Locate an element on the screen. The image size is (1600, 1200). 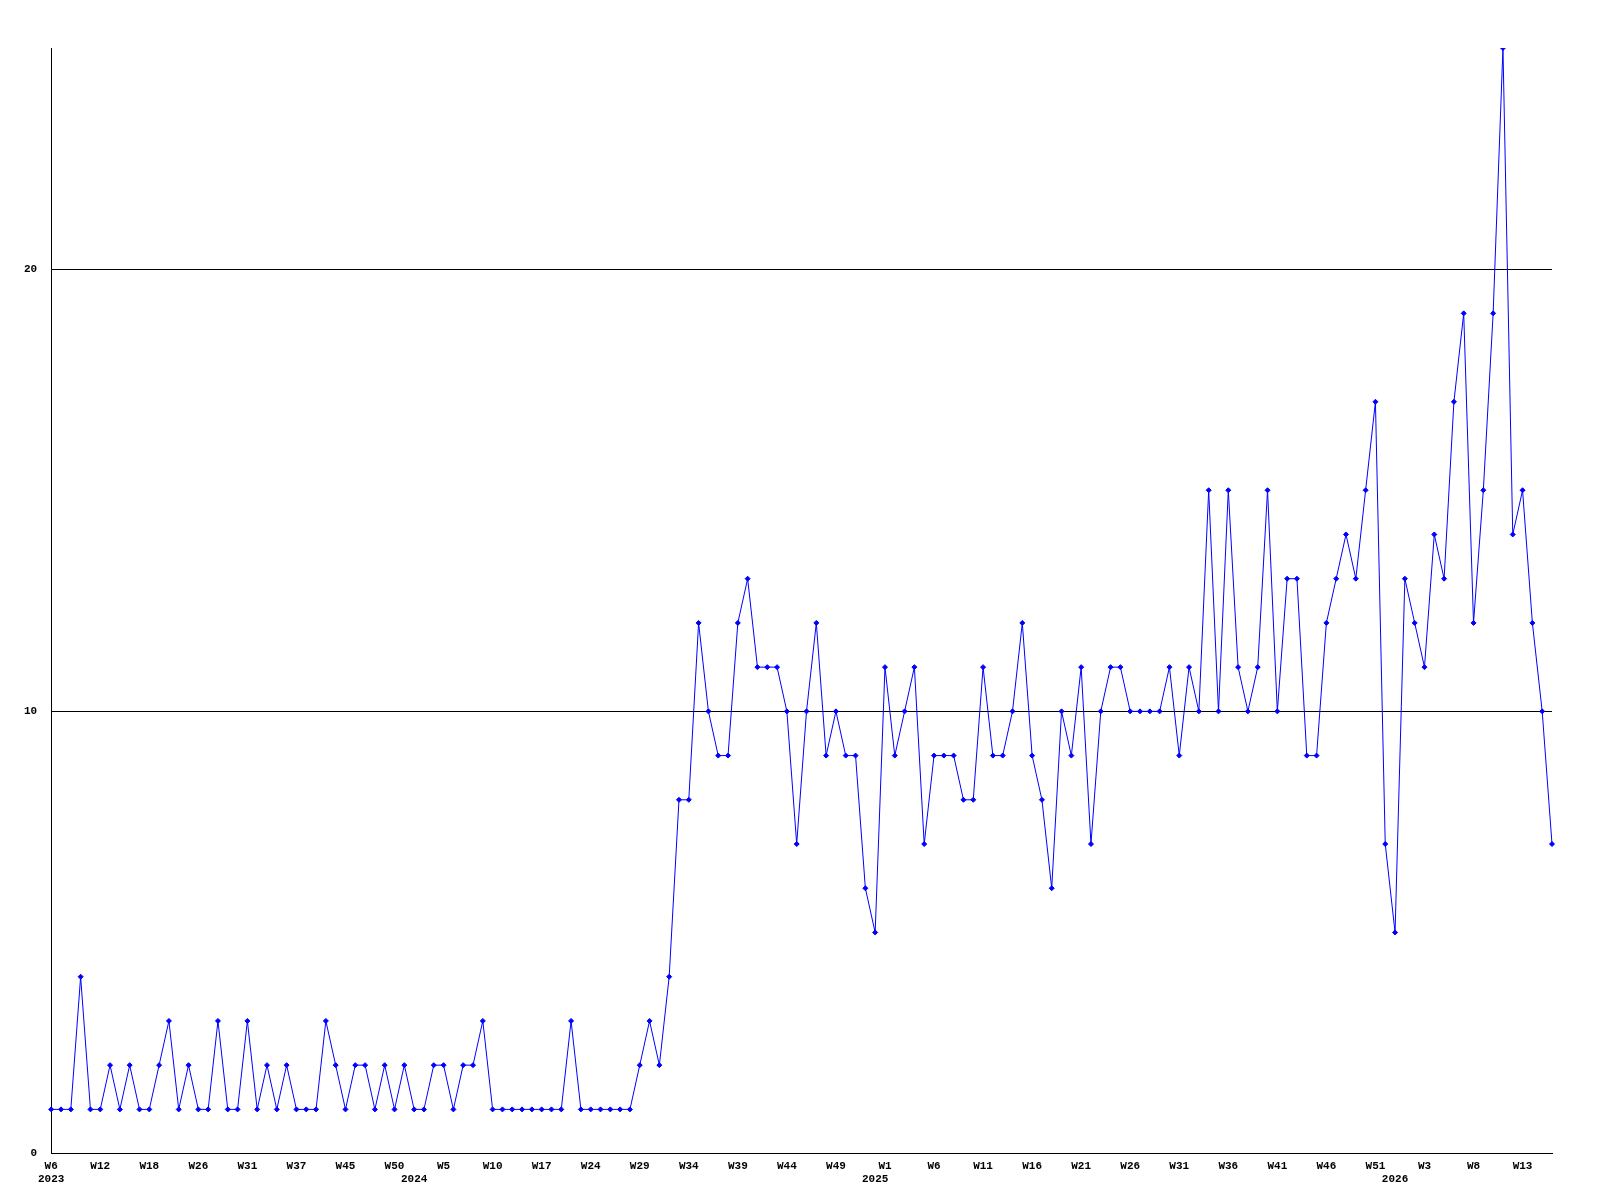
x-tick-label: W51 is located at coordinates (1375, 1165).